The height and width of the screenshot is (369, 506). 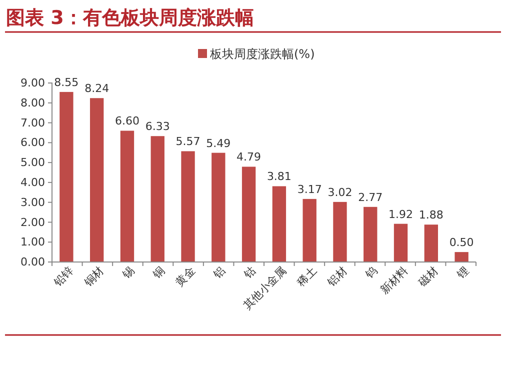 I want to click on y-tick-label: 1.00, so click(x=32, y=242).